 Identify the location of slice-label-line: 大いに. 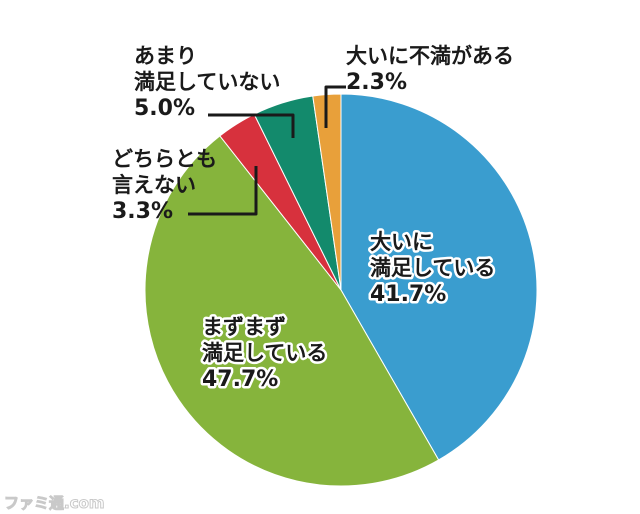
(401, 242).